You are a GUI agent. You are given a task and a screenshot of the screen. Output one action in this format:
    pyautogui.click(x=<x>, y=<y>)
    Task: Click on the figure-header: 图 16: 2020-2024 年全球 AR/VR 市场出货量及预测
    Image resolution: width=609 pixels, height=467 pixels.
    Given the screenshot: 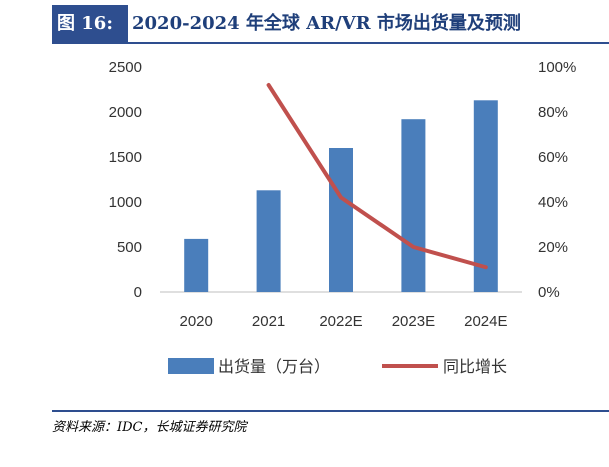 What is the action you would take?
    pyautogui.click(x=330, y=24)
    